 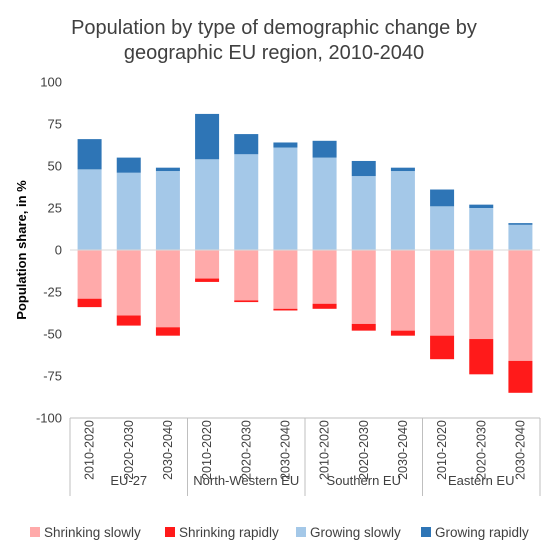 I want to click on chart-title-line: geographic EU region, 2010-2040, so click(x=274, y=53).